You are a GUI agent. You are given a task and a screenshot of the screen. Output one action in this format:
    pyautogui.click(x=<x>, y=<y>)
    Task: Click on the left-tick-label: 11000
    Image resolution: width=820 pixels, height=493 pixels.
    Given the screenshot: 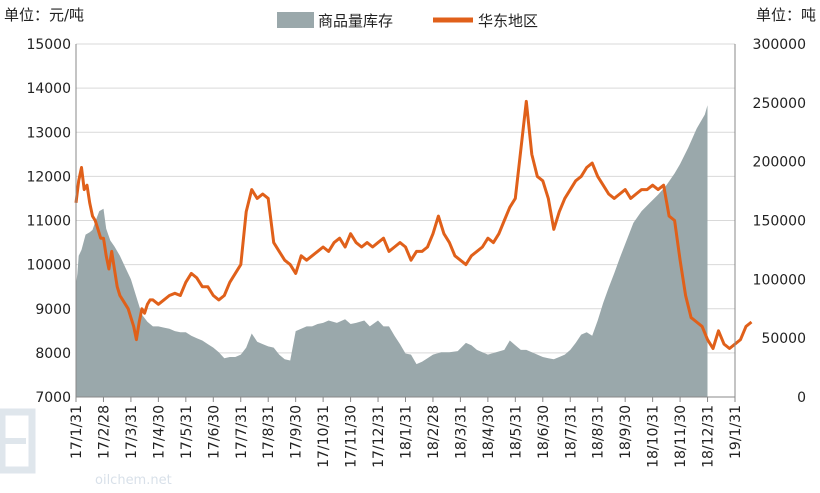 What is the action you would take?
    pyautogui.click(x=48, y=222)
    